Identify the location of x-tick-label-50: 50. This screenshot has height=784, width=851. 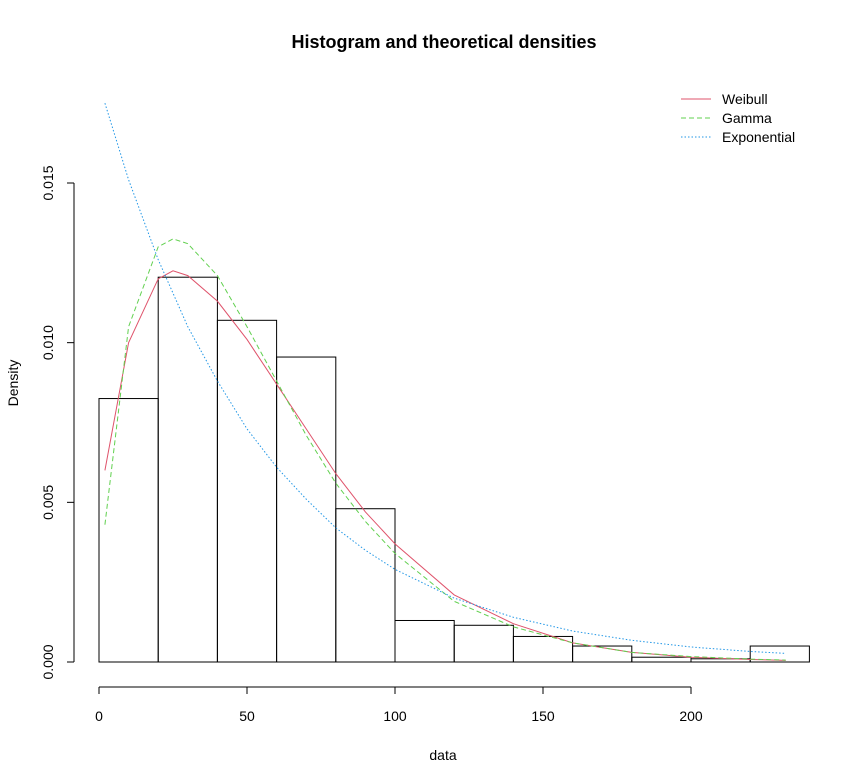
(247, 716).